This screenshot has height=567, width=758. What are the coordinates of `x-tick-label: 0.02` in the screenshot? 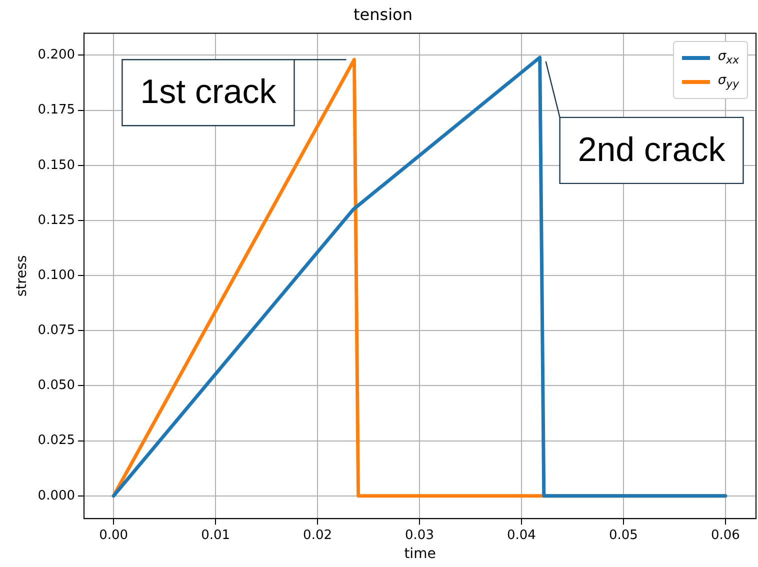 It's located at (317, 535).